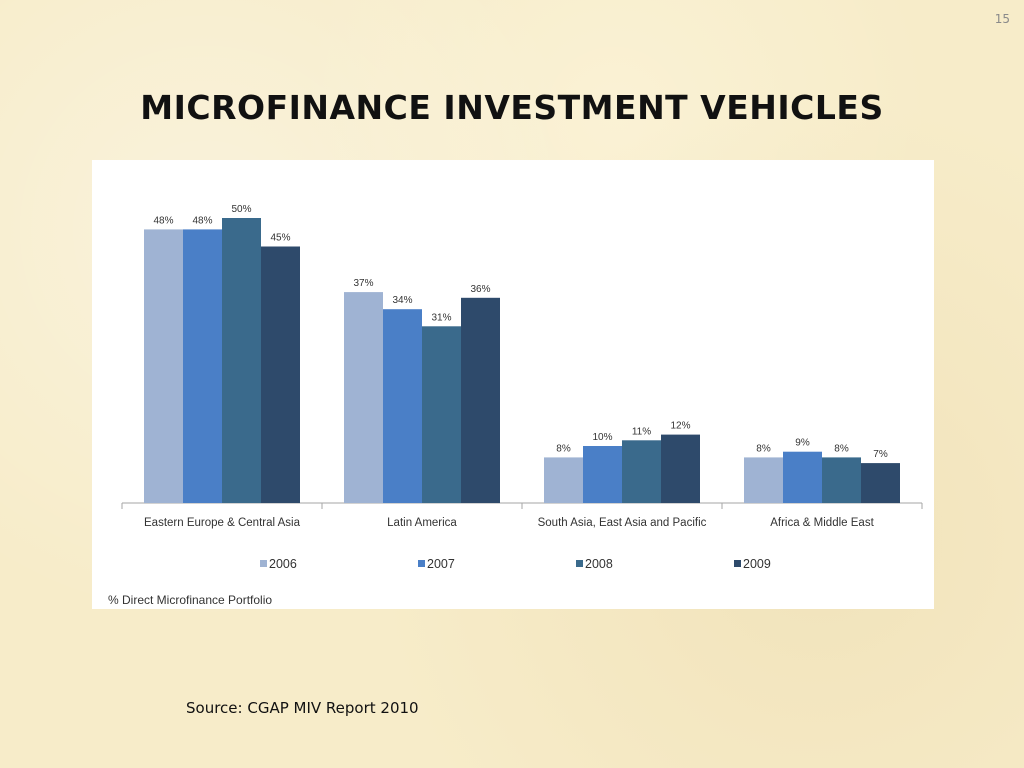  What do you see at coordinates (263, 563) in the screenshot?
I see `legend-swatch-2006` at bounding box center [263, 563].